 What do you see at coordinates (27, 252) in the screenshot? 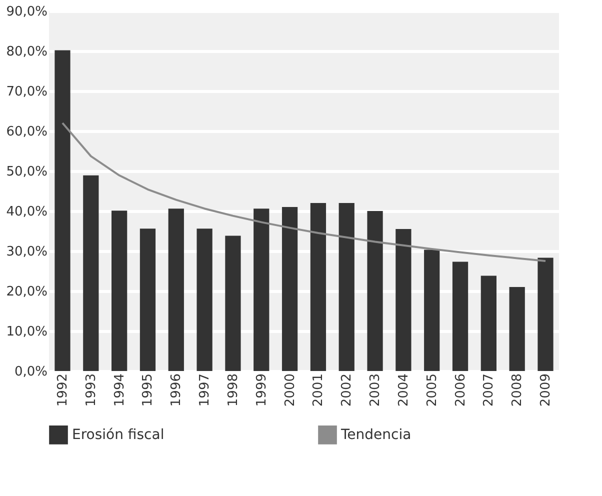
I see `y-tick-label: 30,0%` at bounding box center [27, 252].